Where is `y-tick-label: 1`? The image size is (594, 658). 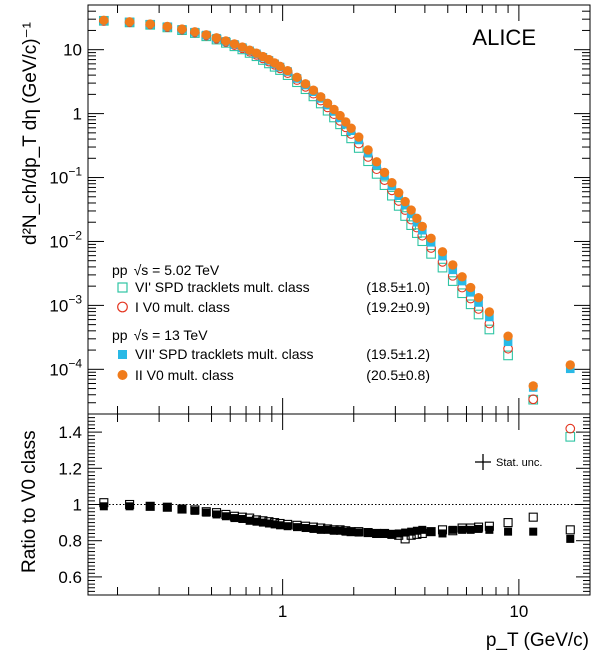
y-tick-label: 1 is located at coordinates (77, 505).